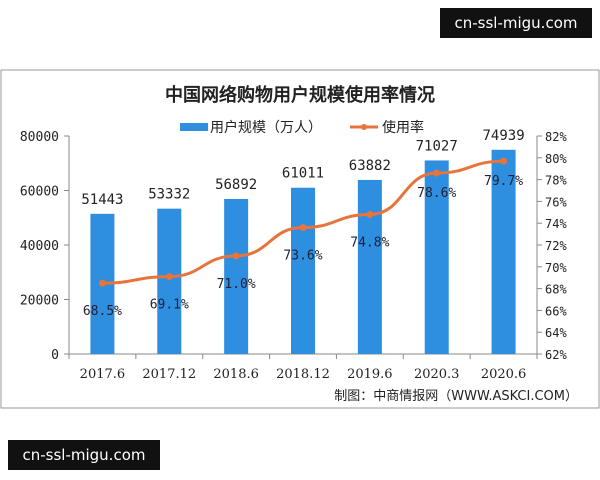 The width and height of the screenshot is (600, 480). Describe the element at coordinates (103, 374) in the screenshot. I see `x-tick-label: 2017.6` at that location.